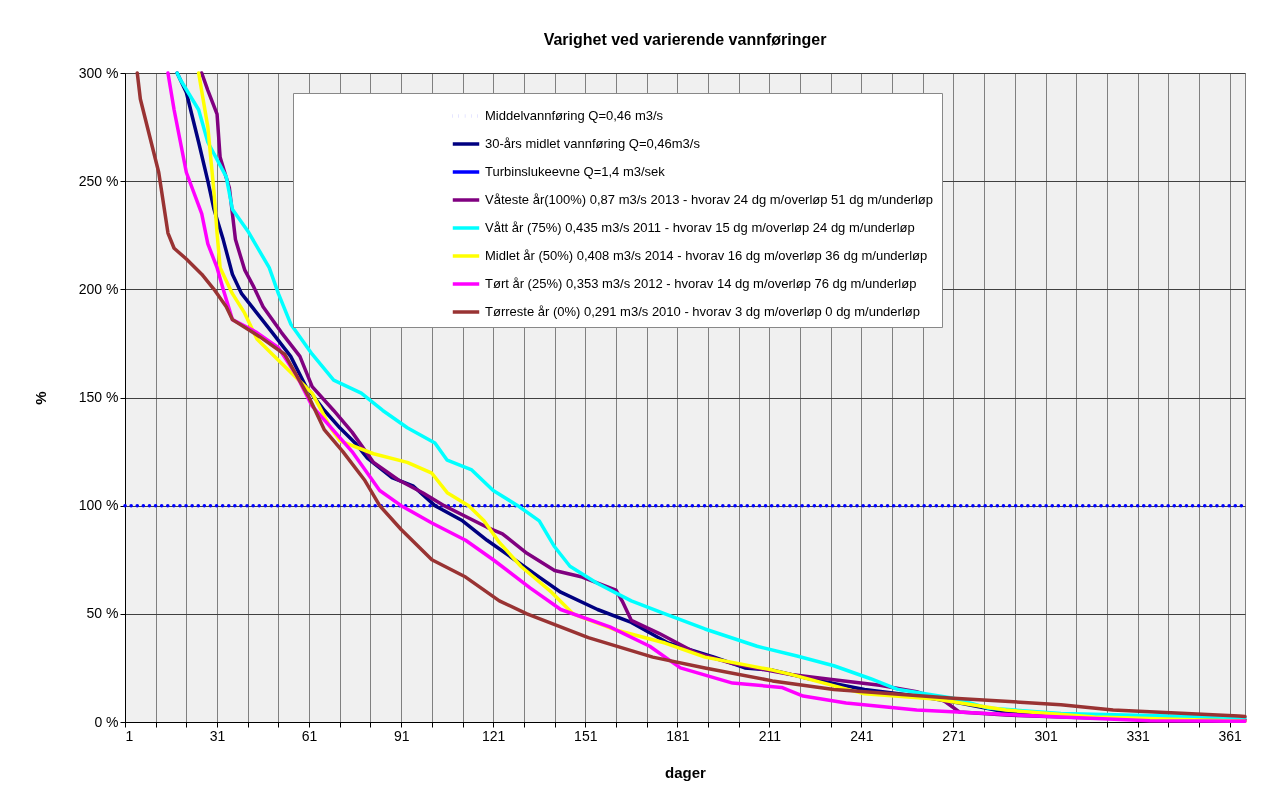 This screenshot has height=802, width=1261. I want to click on x-tick-label: 271, so click(954, 735).